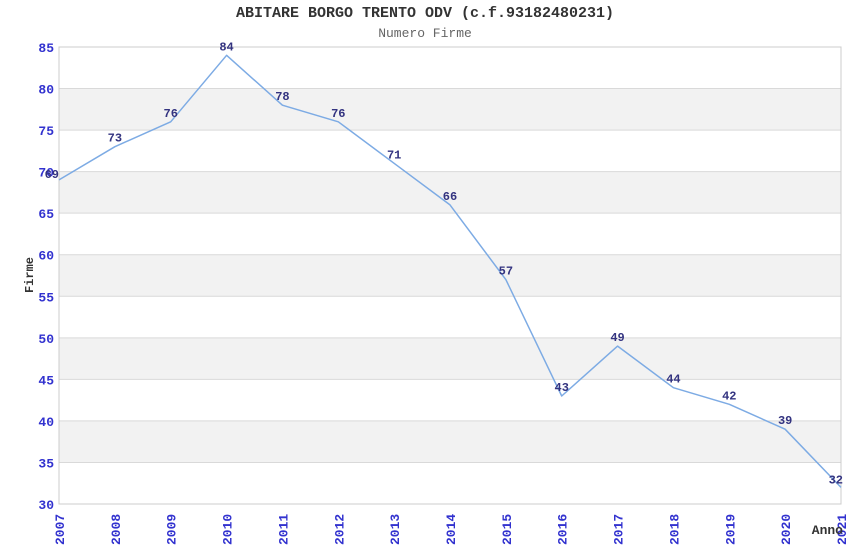  I want to click on x-tick-label: 2018, so click(674, 529).